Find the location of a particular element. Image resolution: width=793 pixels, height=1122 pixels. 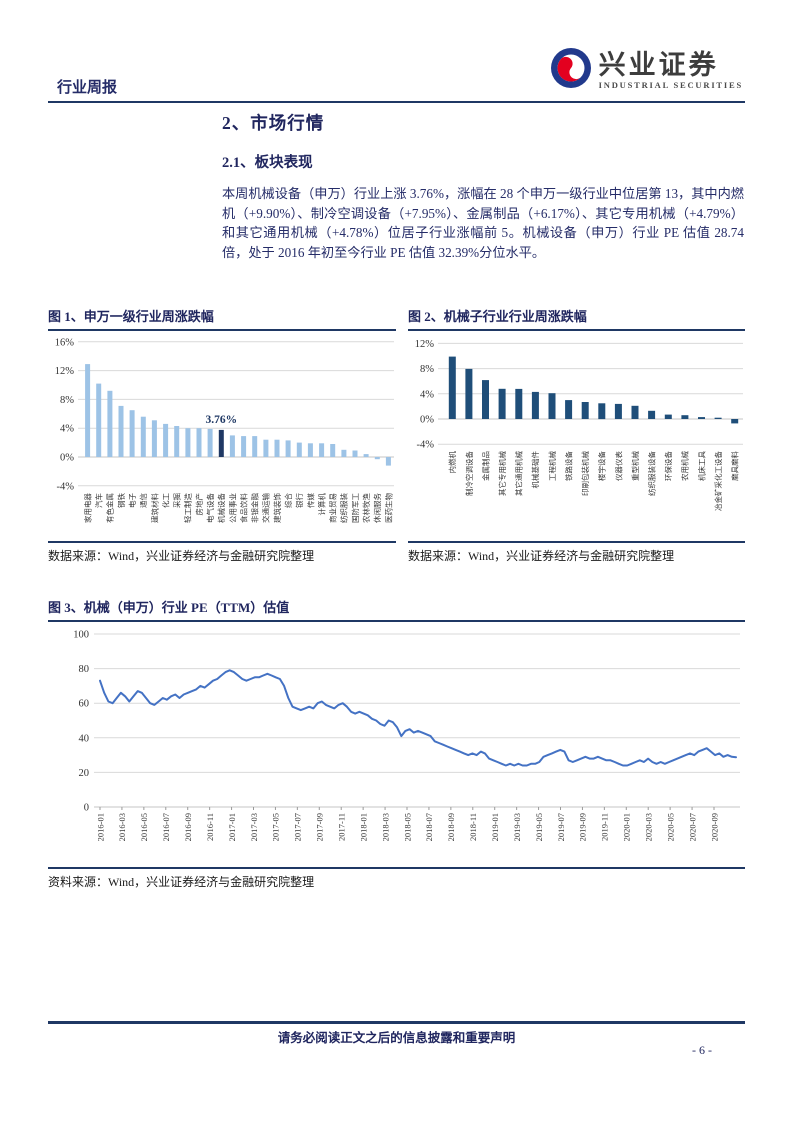

svg-text: 纺织服装 is located at coordinates (344, 508).